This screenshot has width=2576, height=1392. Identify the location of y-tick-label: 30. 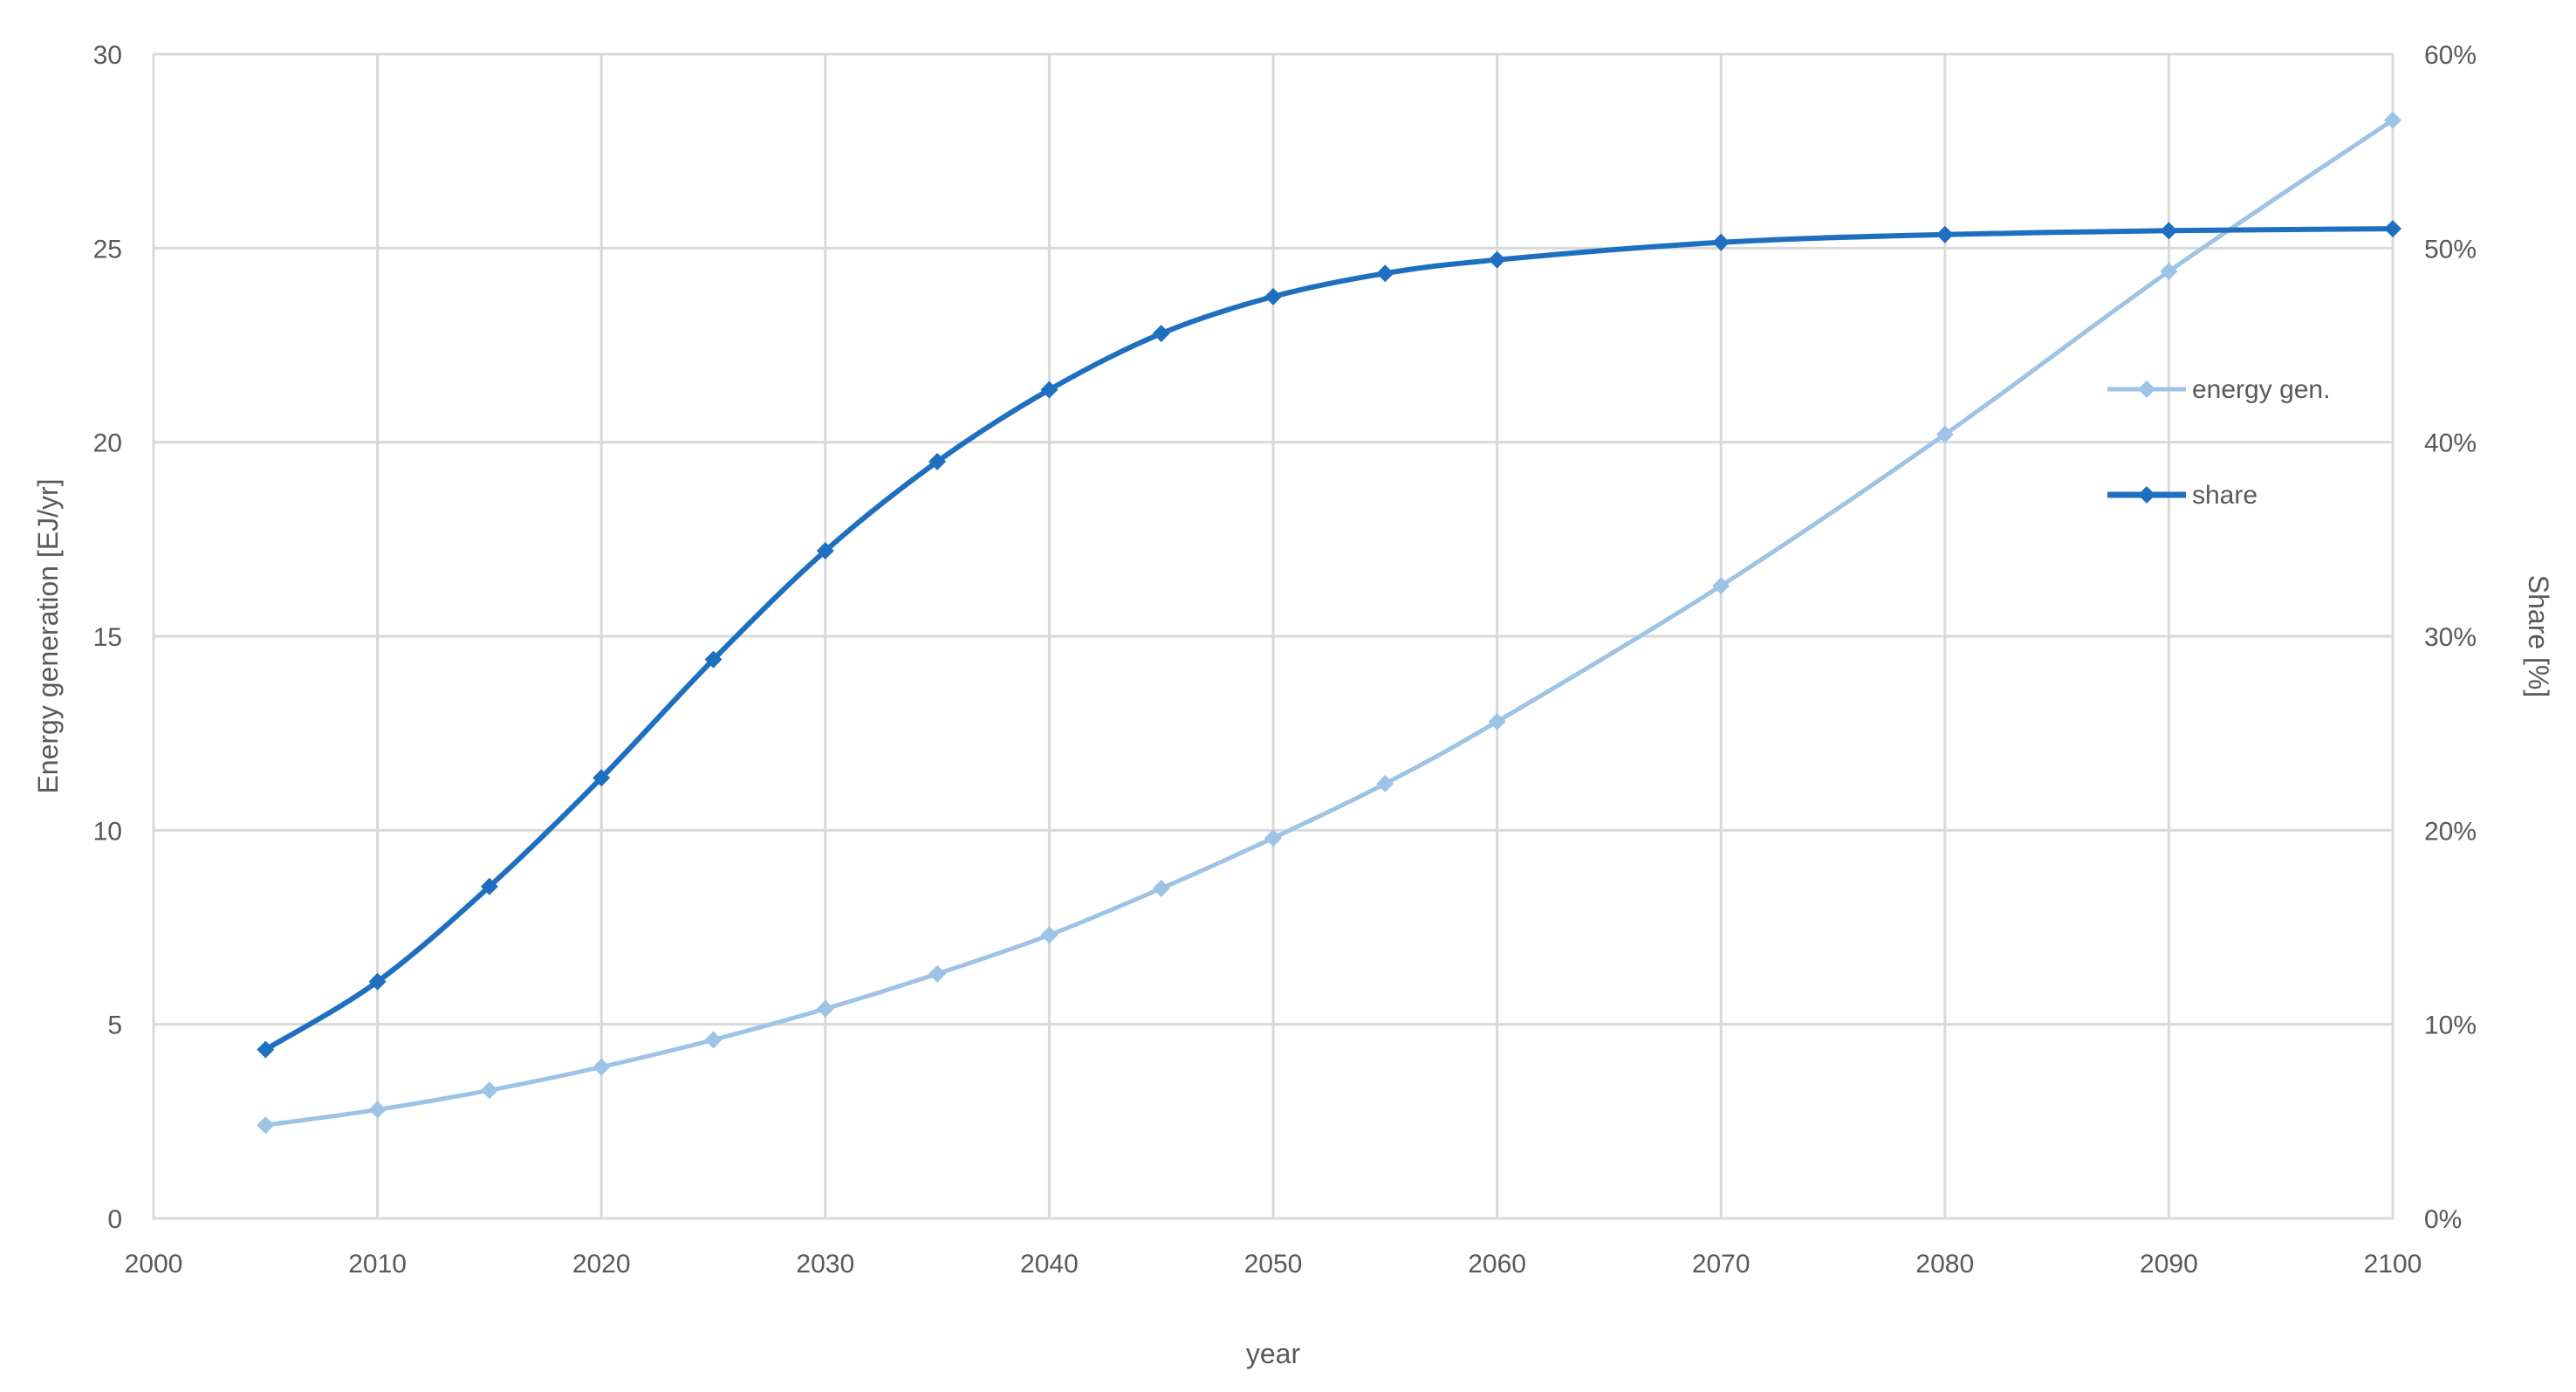
(107, 55).